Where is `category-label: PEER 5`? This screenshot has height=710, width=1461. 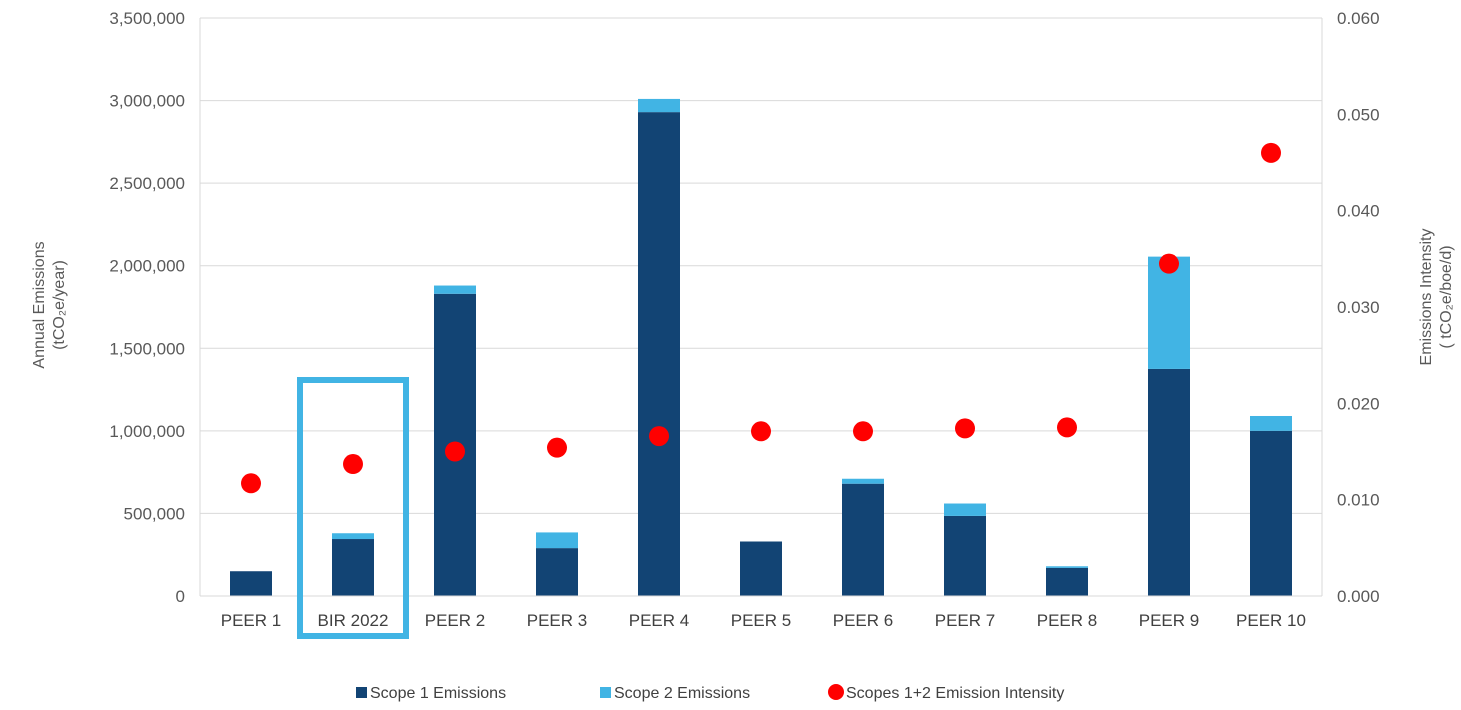 category-label: PEER 5 is located at coordinates (761, 620).